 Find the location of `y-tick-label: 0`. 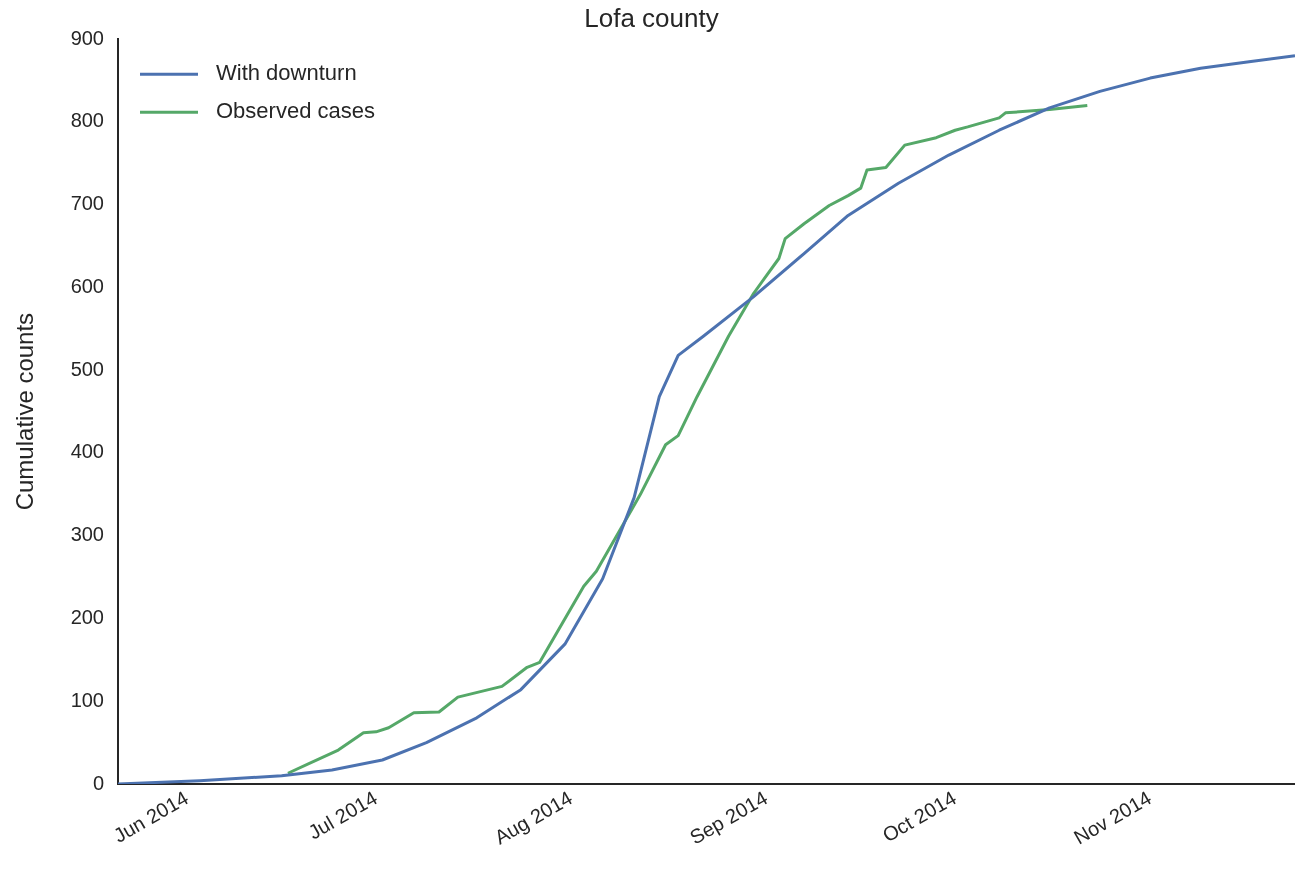

y-tick-label: 0 is located at coordinates (98, 782).